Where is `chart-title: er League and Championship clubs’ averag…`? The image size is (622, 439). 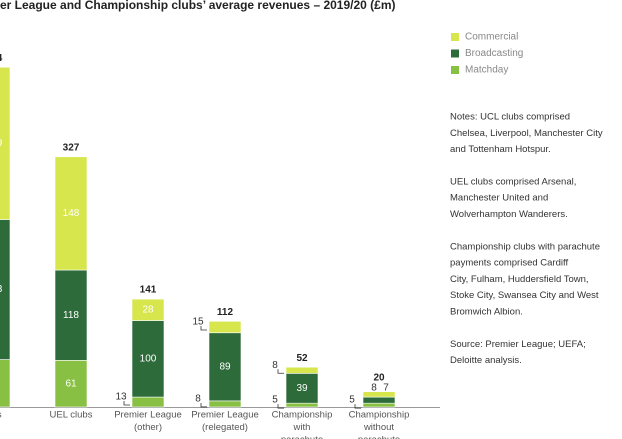 chart-title: er League and Championship clubs’ averag… is located at coordinates (198, 6).